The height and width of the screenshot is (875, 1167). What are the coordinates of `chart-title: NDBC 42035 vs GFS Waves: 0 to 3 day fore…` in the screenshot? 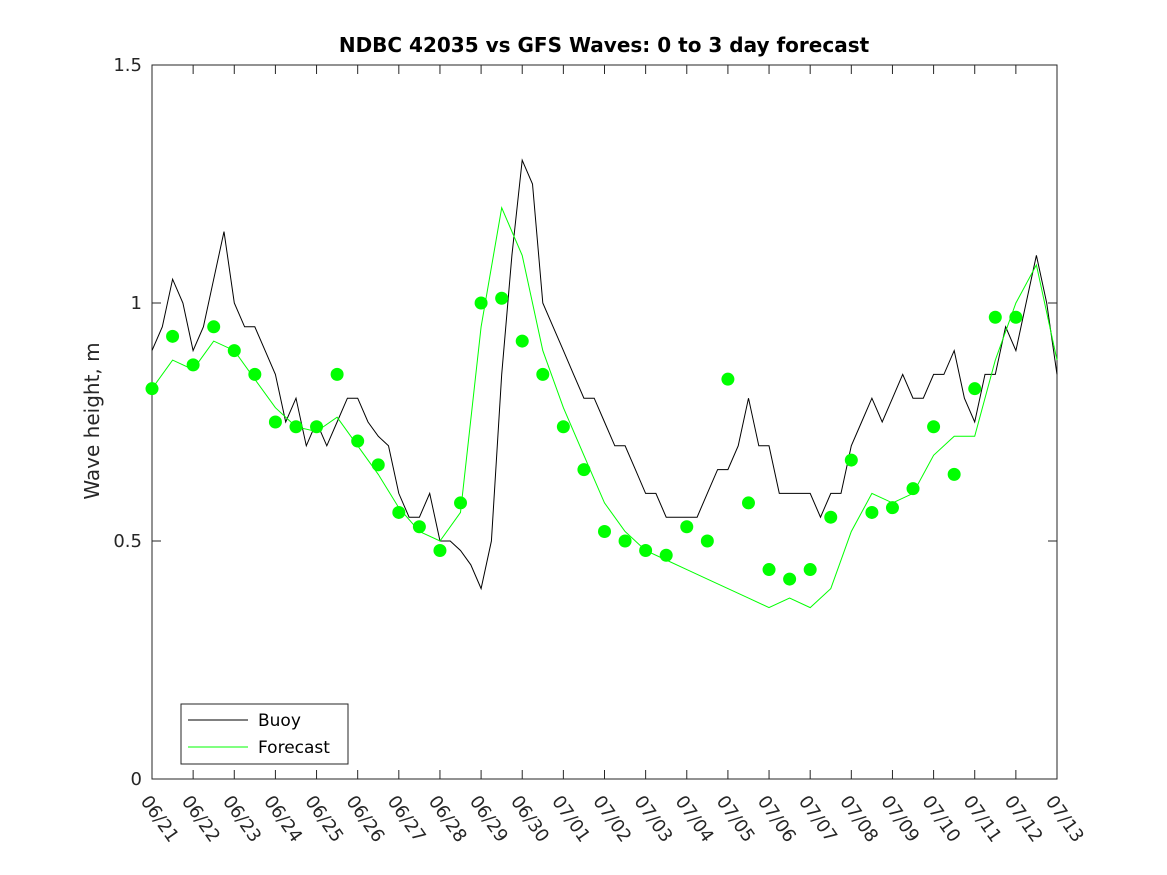 It's located at (604, 45).